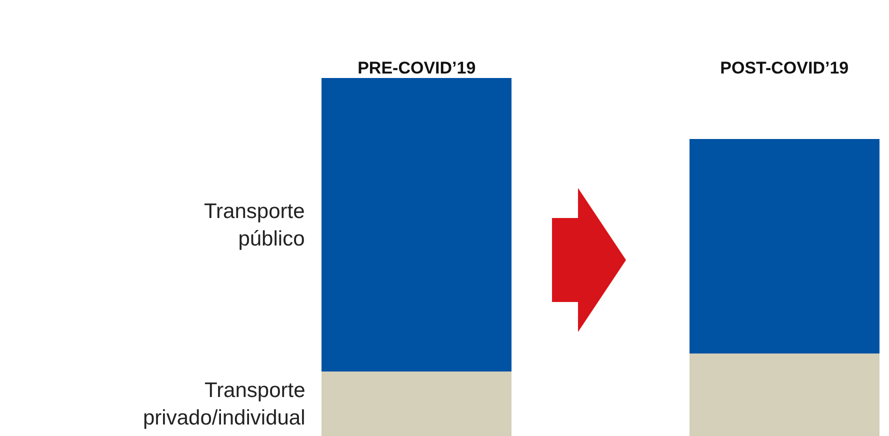  I want to click on x-tick-label: POST-COVID’19, so click(784, 68).